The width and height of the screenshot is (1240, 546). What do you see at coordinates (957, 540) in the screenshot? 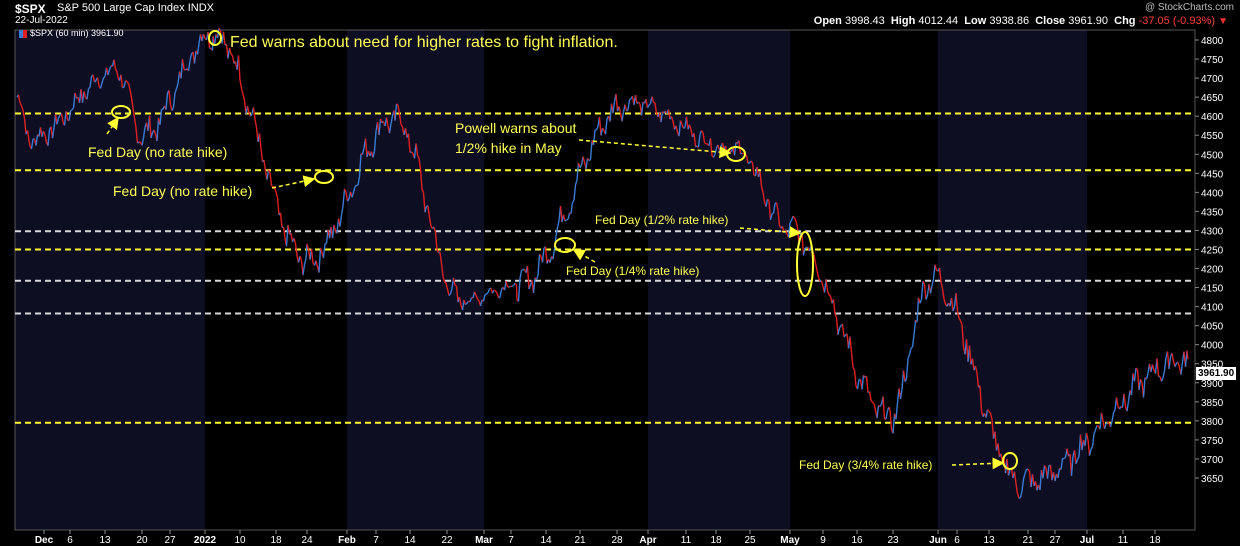
I see `x-tick-label: 6` at bounding box center [957, 540].